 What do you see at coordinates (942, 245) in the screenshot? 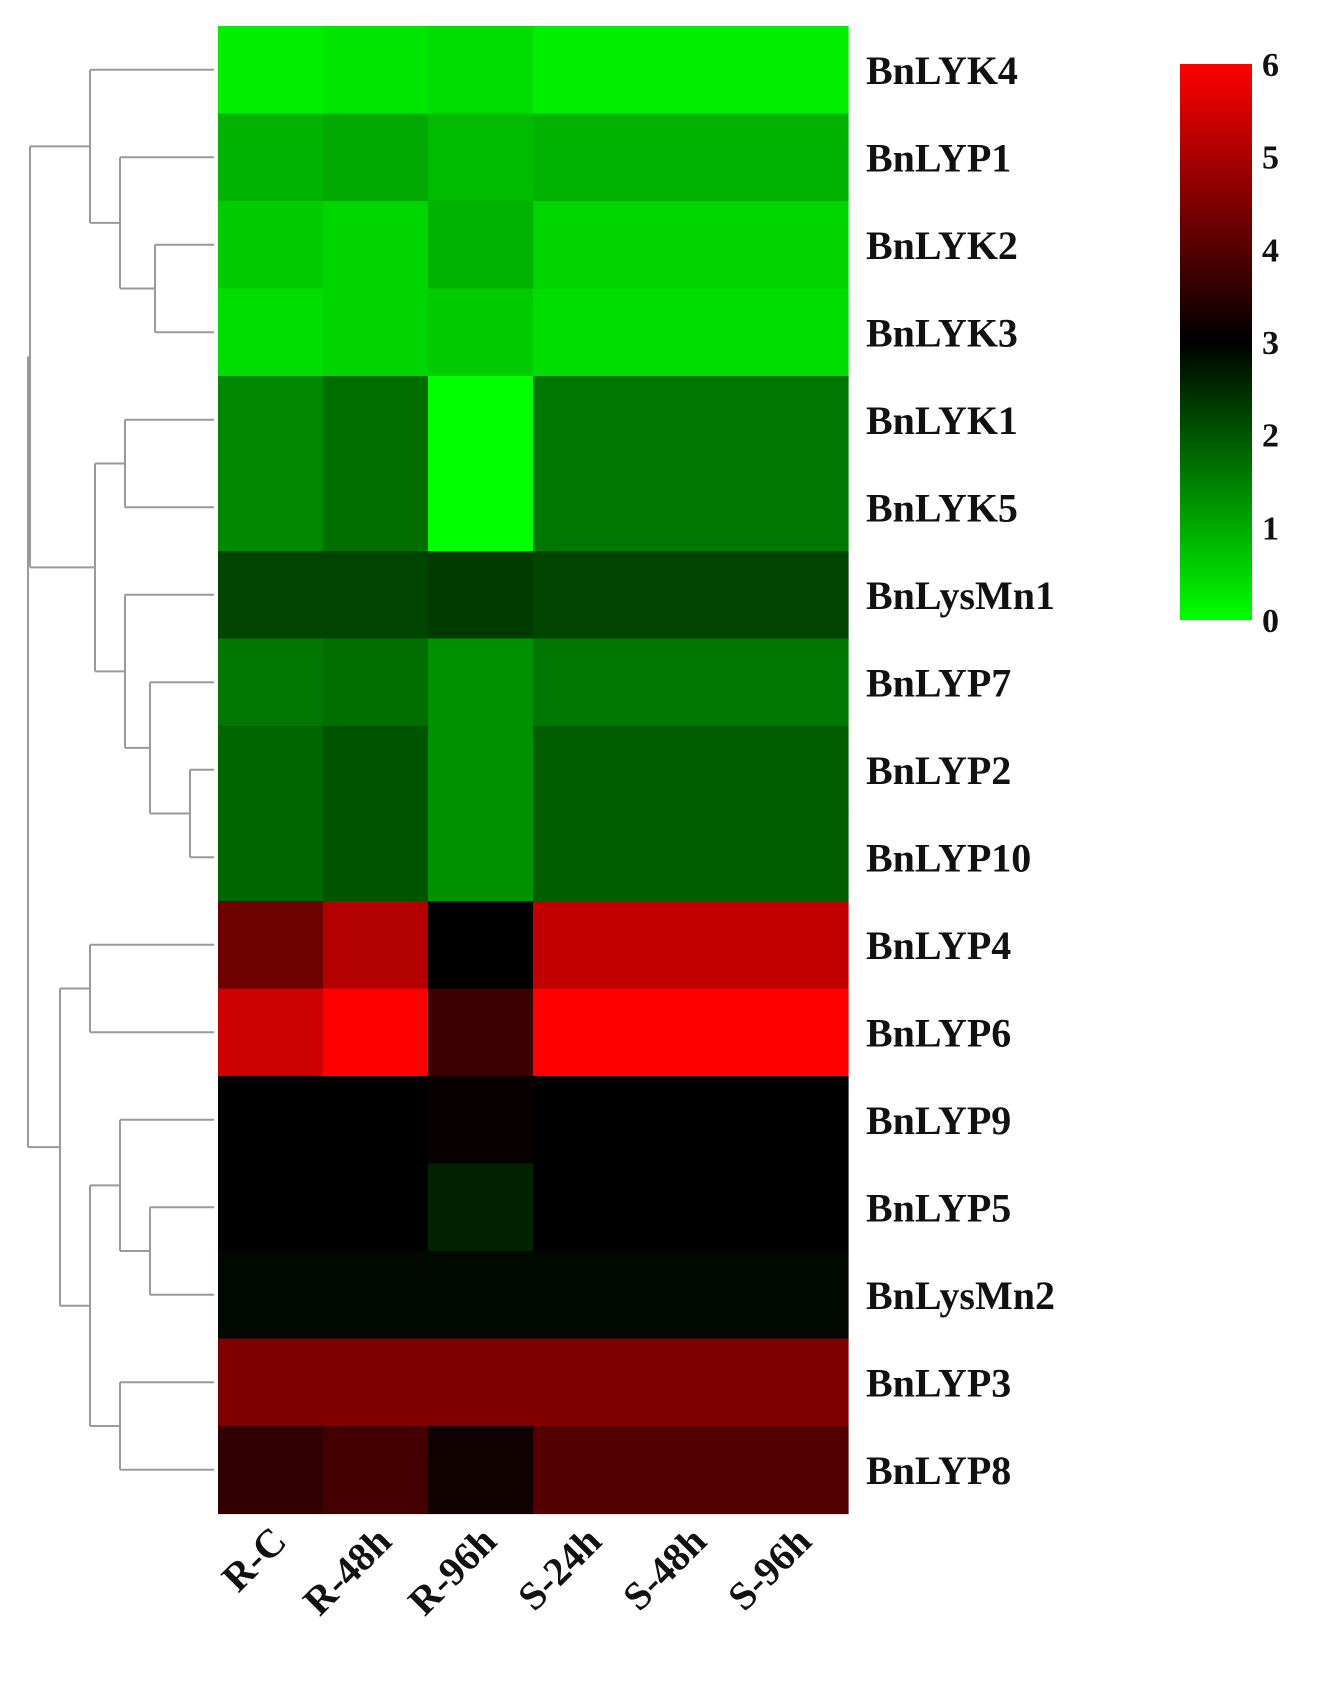
I see `row-label: BnLYK2` at bounding box center [942, 245].